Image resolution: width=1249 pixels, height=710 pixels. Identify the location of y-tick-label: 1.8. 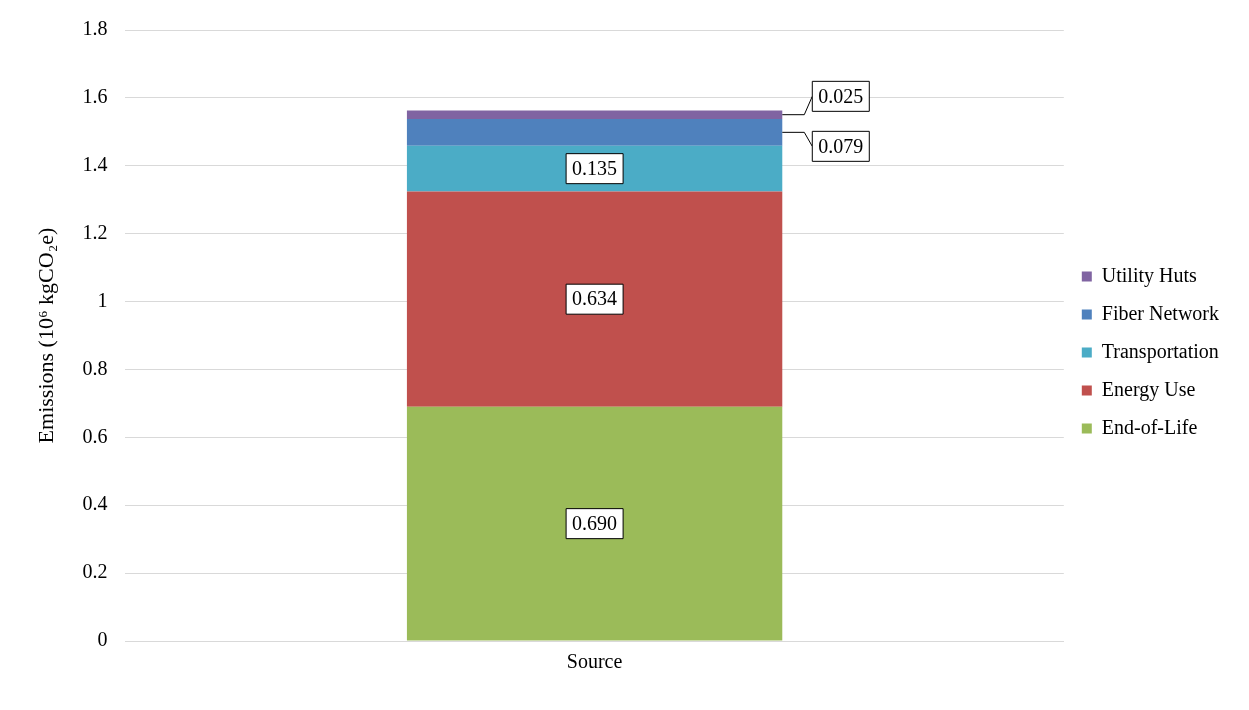
(95, 28).